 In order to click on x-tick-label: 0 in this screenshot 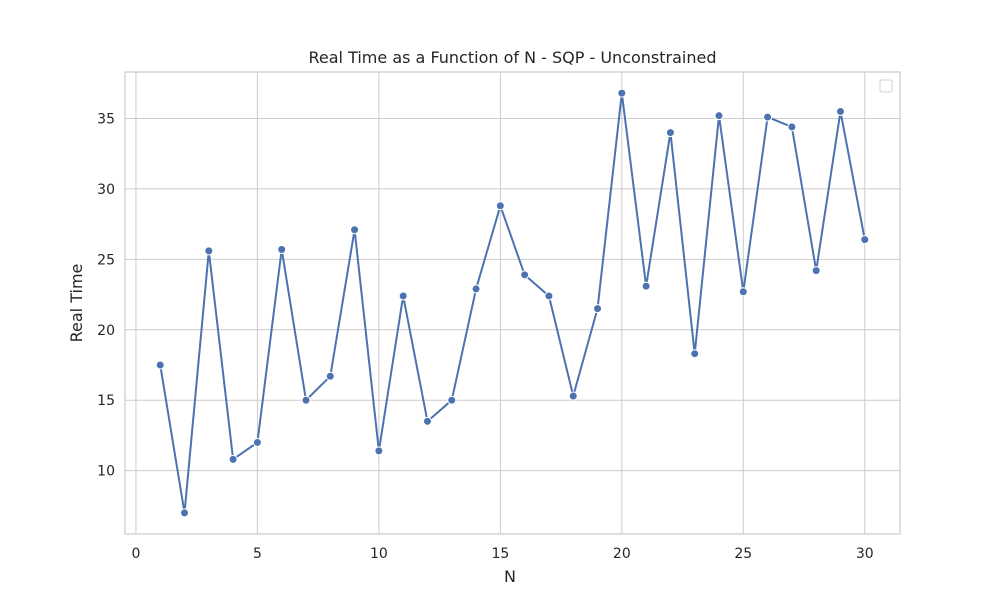, I will do `click(135, 554)`.